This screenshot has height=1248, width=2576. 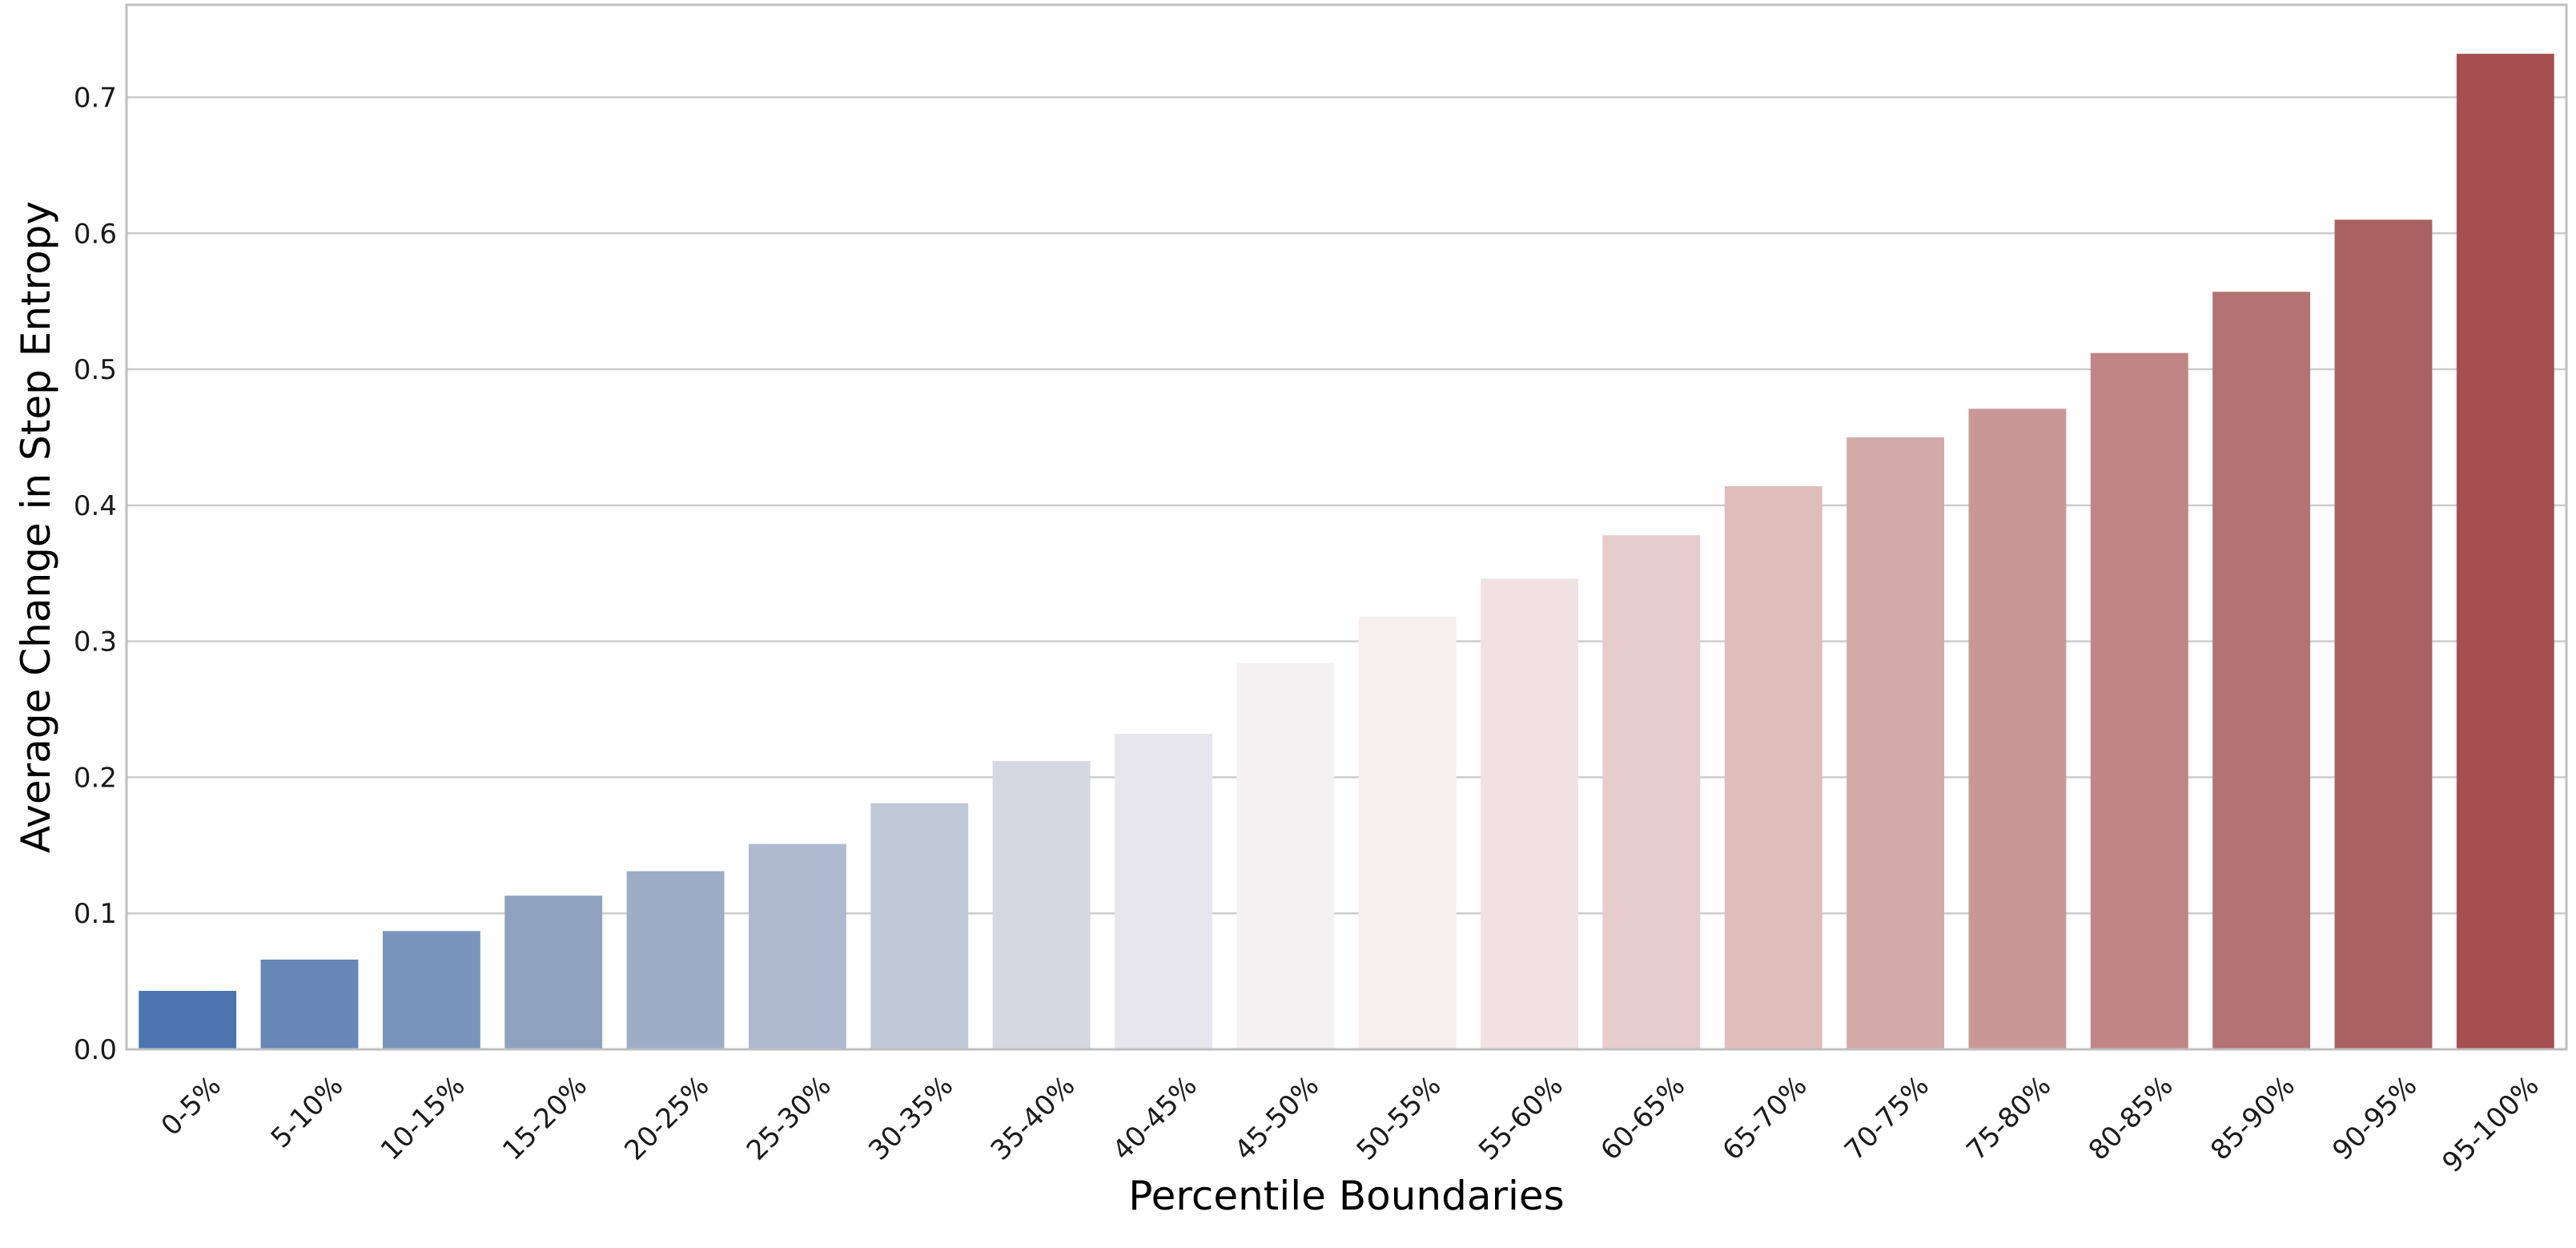 What do you see at coordinates (910, 1118) in the screenshot?
I see `x-tick-label: 30-35%` at bounding box center [910, 1118].